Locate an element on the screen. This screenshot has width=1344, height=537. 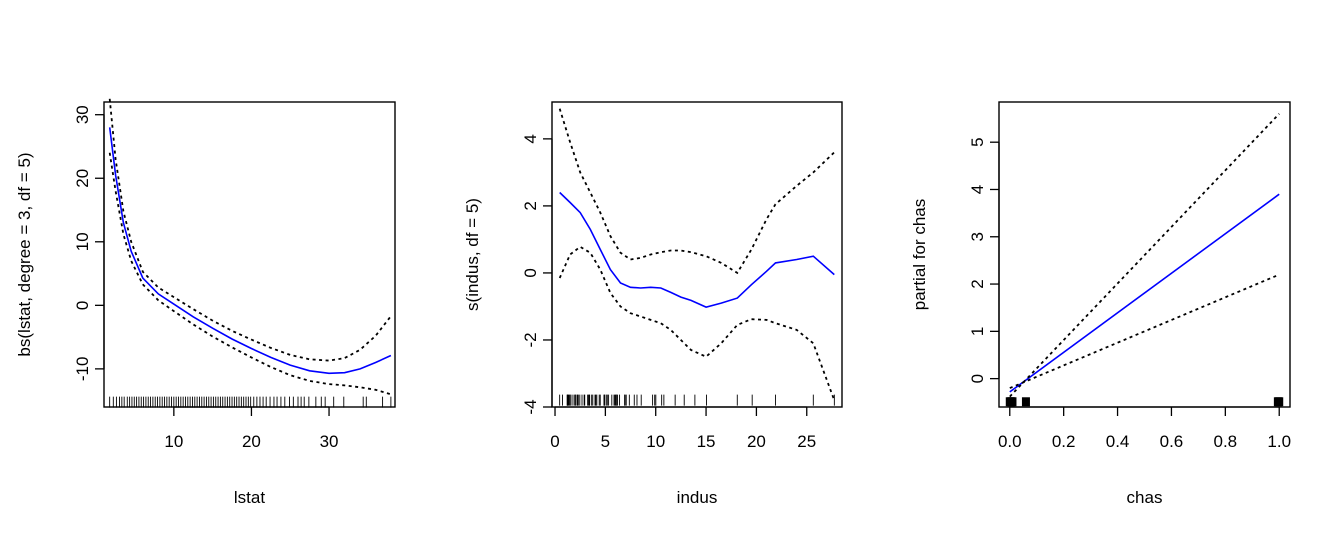
axis-ticks: 0 5 10 15 20 25 -4 -2 0 2 4 is located at coordinates (668, 292).